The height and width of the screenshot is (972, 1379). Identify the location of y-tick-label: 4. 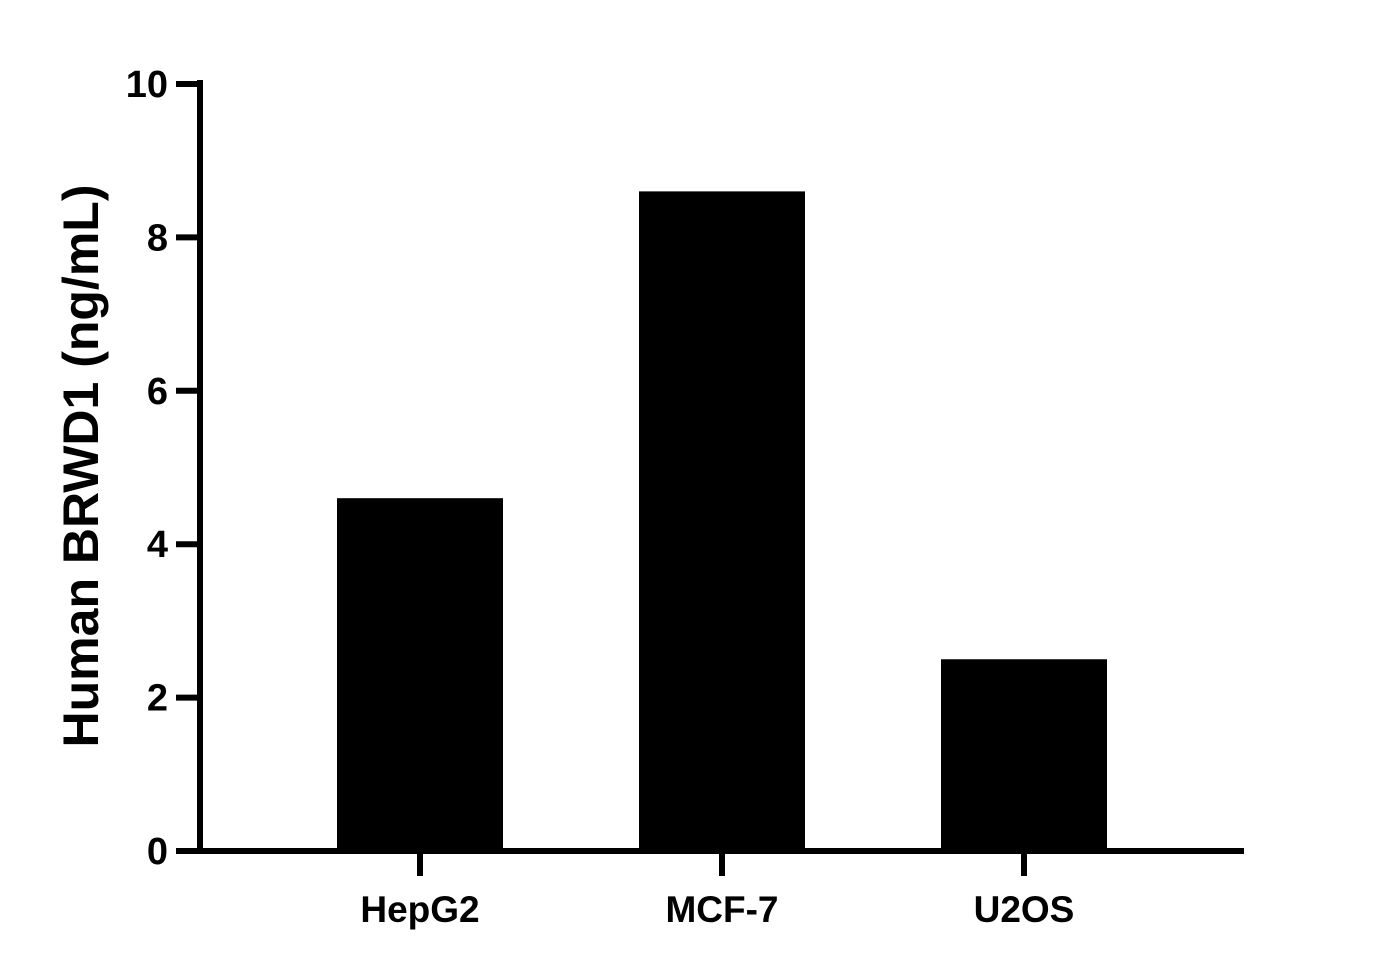
(157, 545).